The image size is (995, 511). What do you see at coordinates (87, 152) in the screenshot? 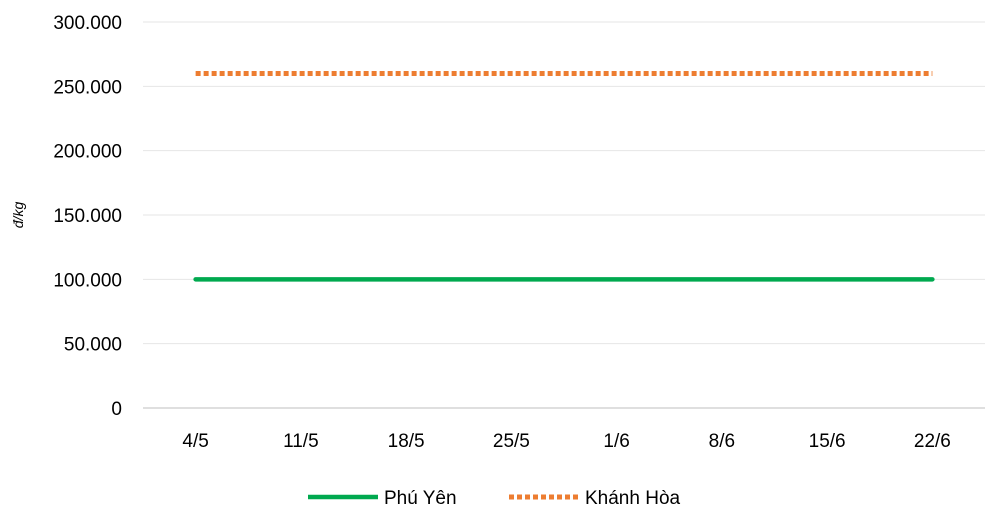
I see `y-tick-label: 200.000` at bounding box center [87, 152].